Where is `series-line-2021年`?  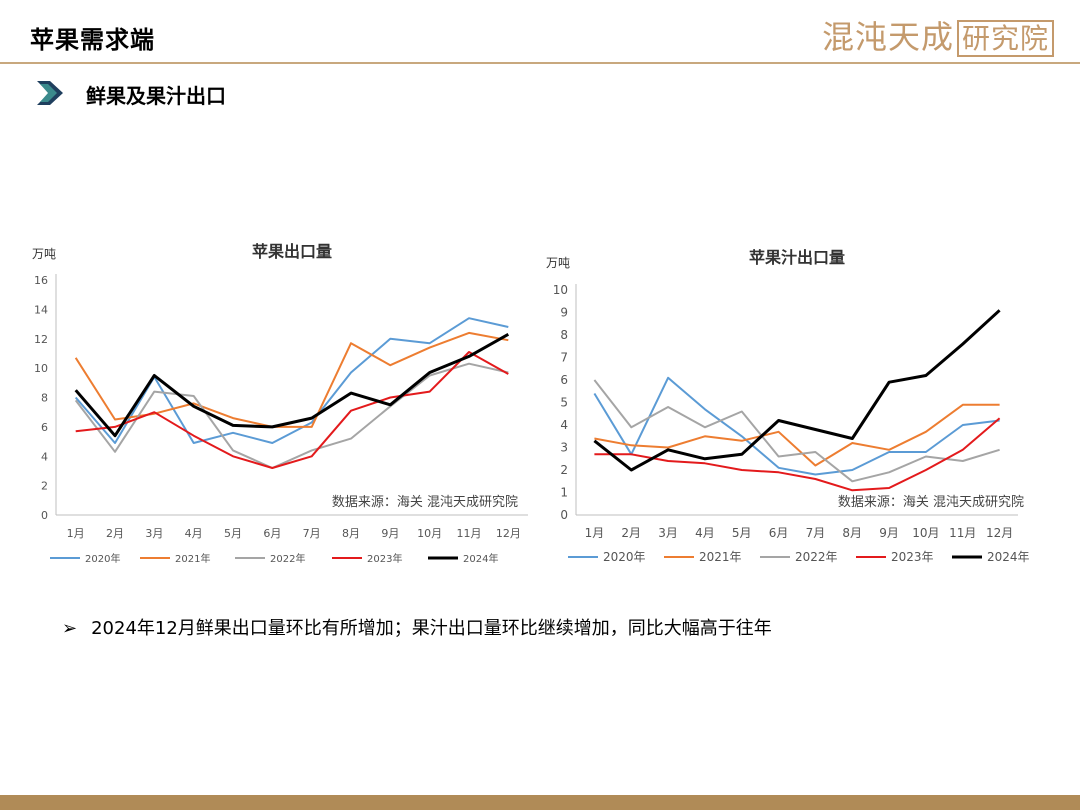
series-line-2021年 is located at coordinates (797, 435).